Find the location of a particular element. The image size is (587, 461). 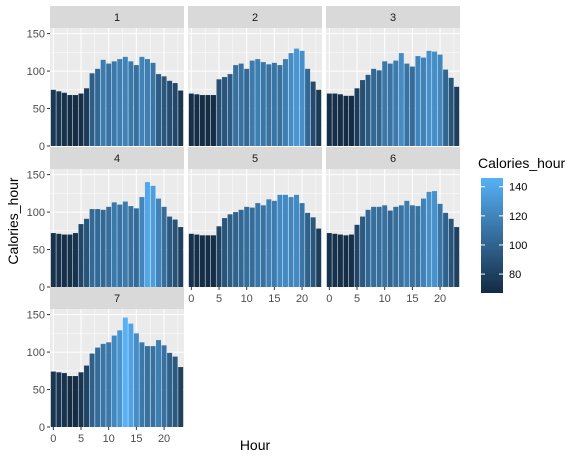

facet-panel-4: 4 0 50 100 150 is located at coordinates (105, 220).